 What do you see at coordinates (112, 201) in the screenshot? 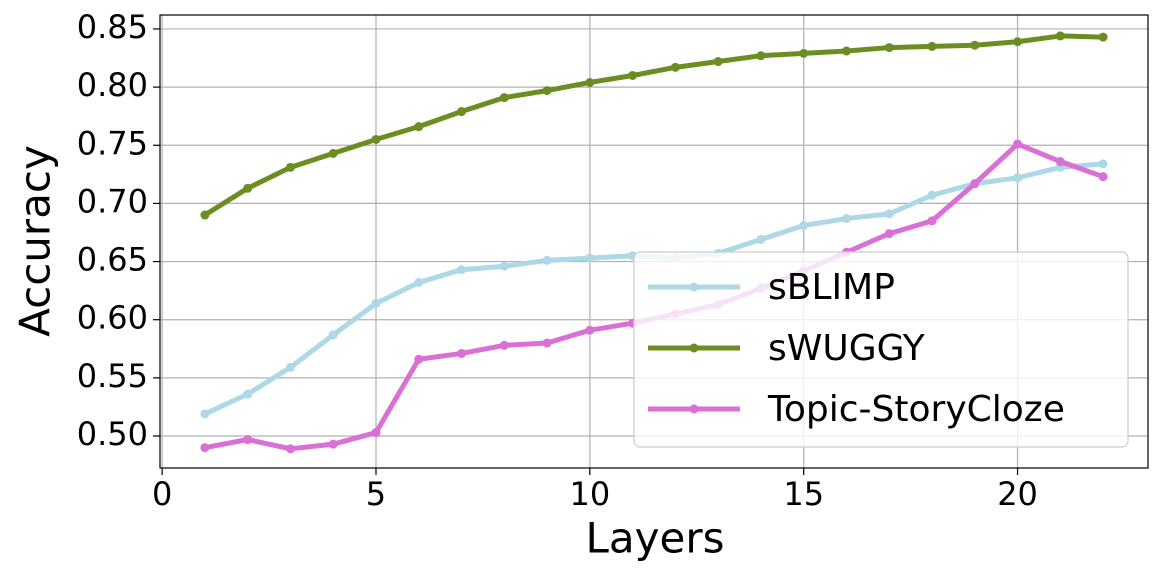
I see `y-tick-label: 0.70` at bounding box center [112, 201].